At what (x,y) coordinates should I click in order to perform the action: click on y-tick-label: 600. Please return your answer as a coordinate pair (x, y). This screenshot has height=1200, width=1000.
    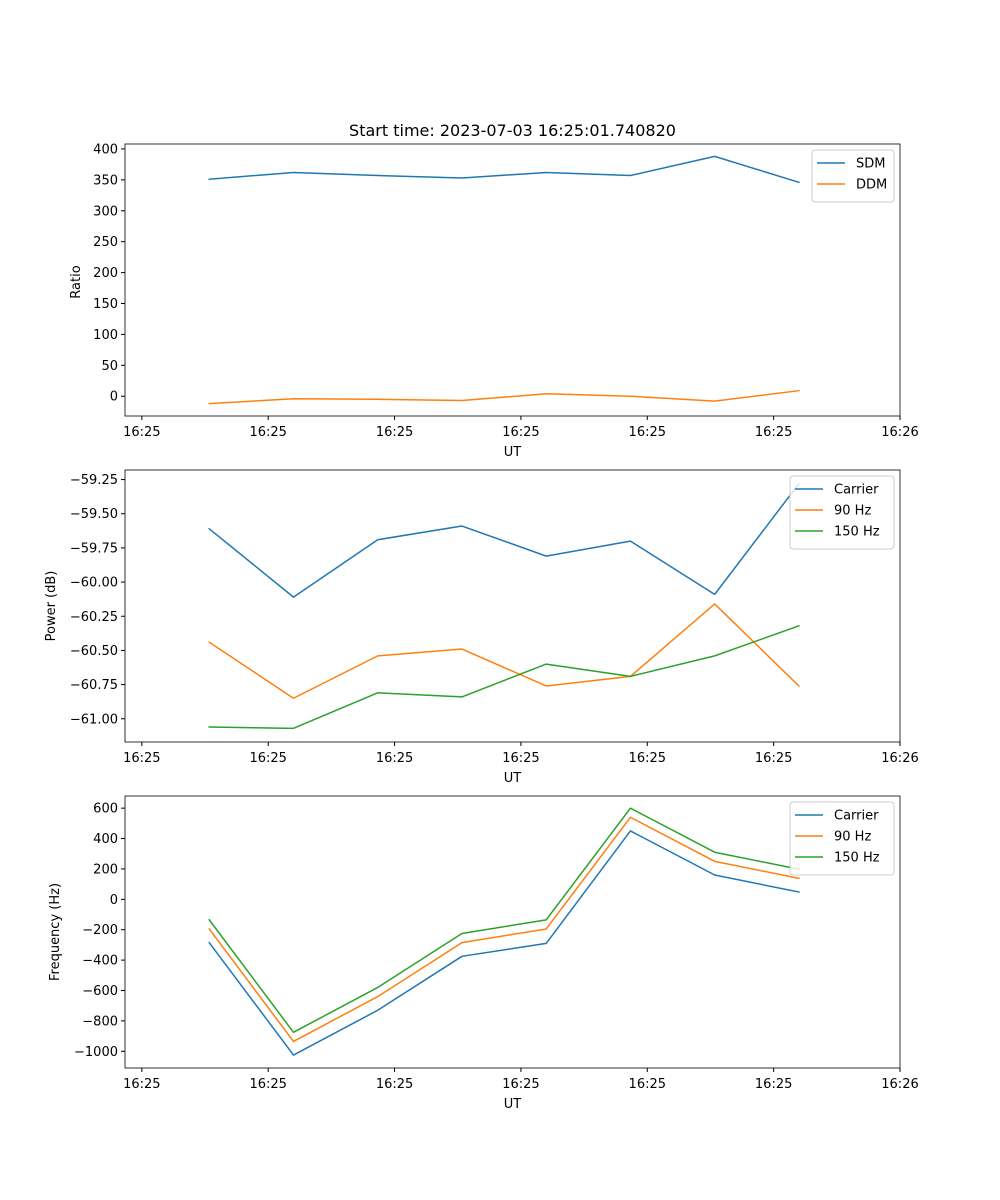
    Looking at the image, I should click on (105, 809).